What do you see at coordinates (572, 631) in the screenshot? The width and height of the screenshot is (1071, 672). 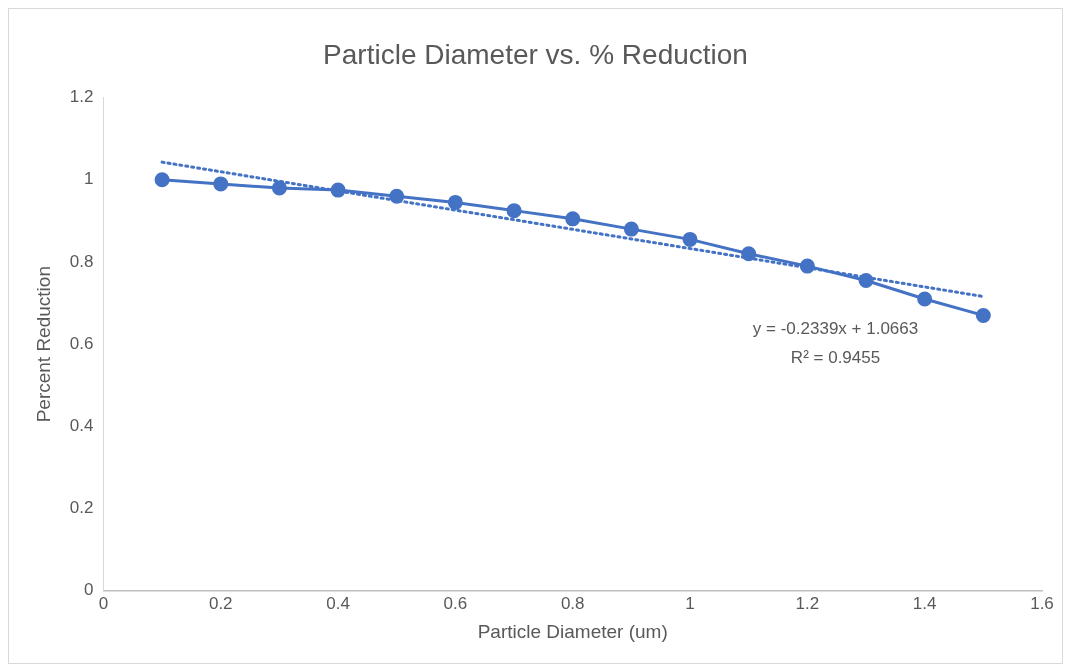 I see `x-axis-title: Particle Diameter (um)` at bounding box center [572, 631].